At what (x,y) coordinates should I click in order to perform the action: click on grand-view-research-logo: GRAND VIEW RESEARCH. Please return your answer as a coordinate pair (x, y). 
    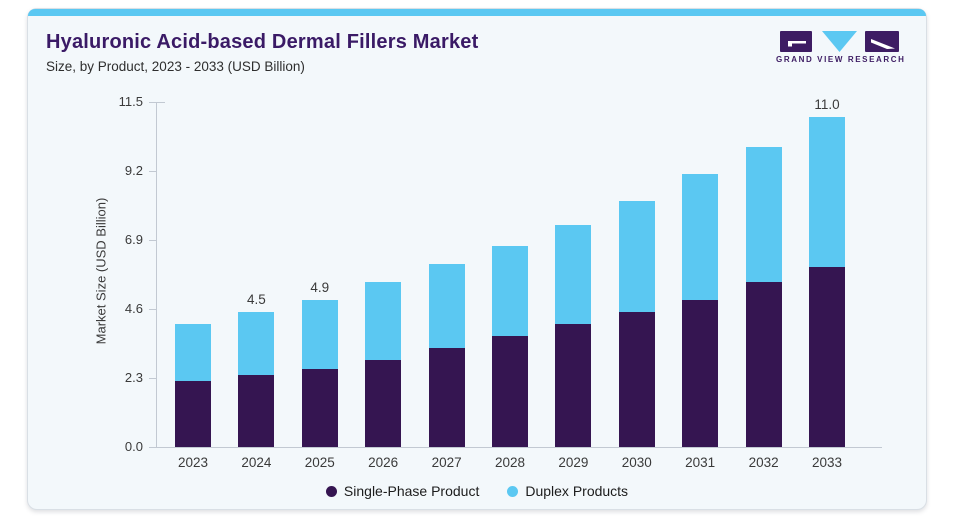
    Looking at the image, I should click on (841, 47).